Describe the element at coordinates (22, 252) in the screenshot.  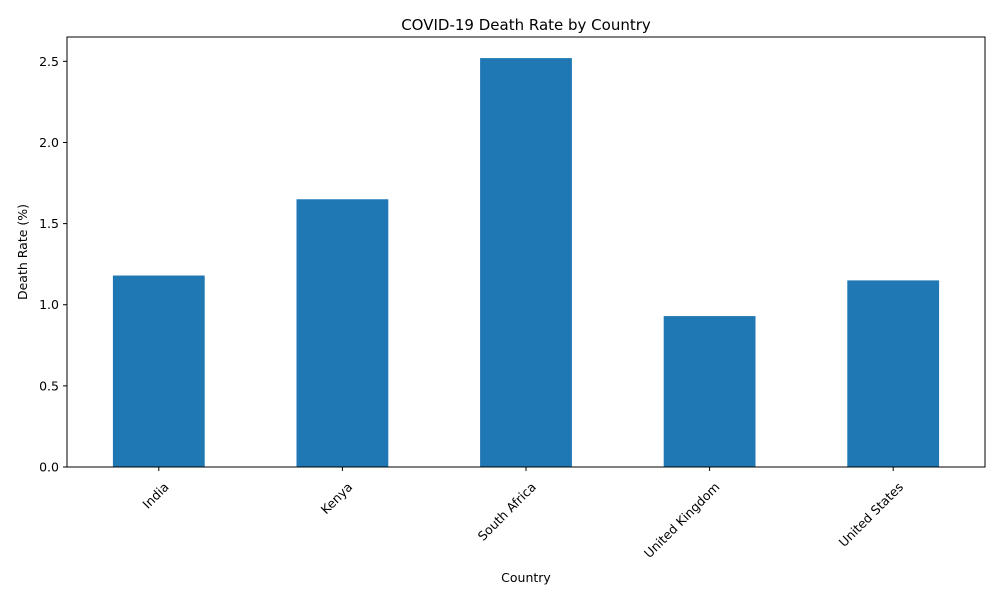
I see `y-axis-label: Death Rate (%)` at that location.